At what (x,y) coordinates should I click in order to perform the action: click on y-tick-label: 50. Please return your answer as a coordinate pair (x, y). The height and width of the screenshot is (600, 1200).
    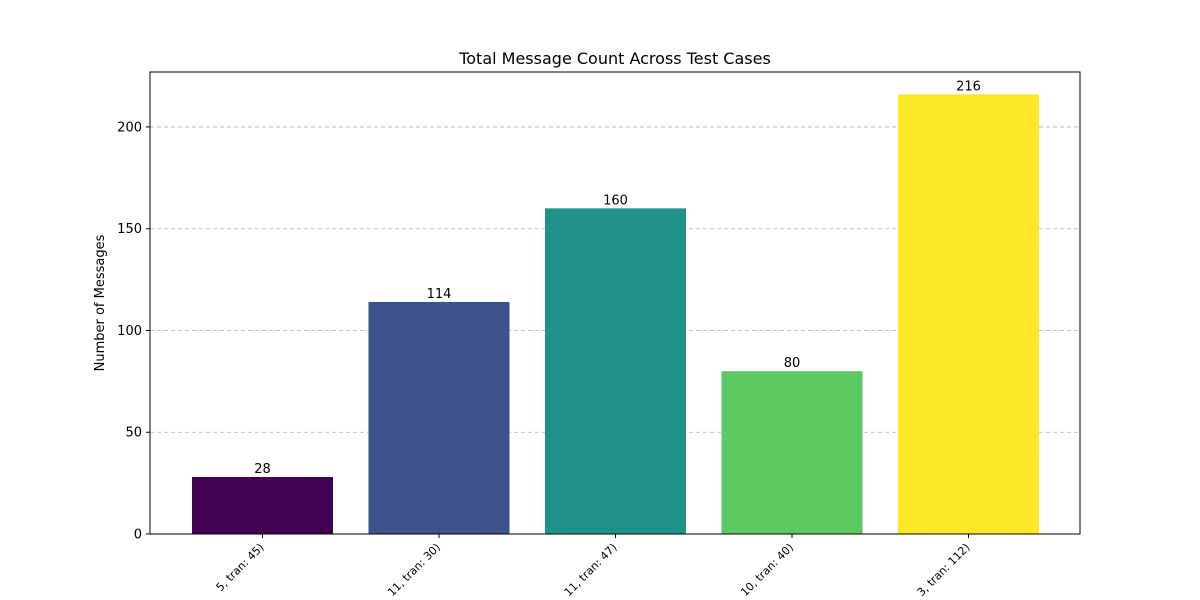
    Looking at the image, I should click on (133, 433).